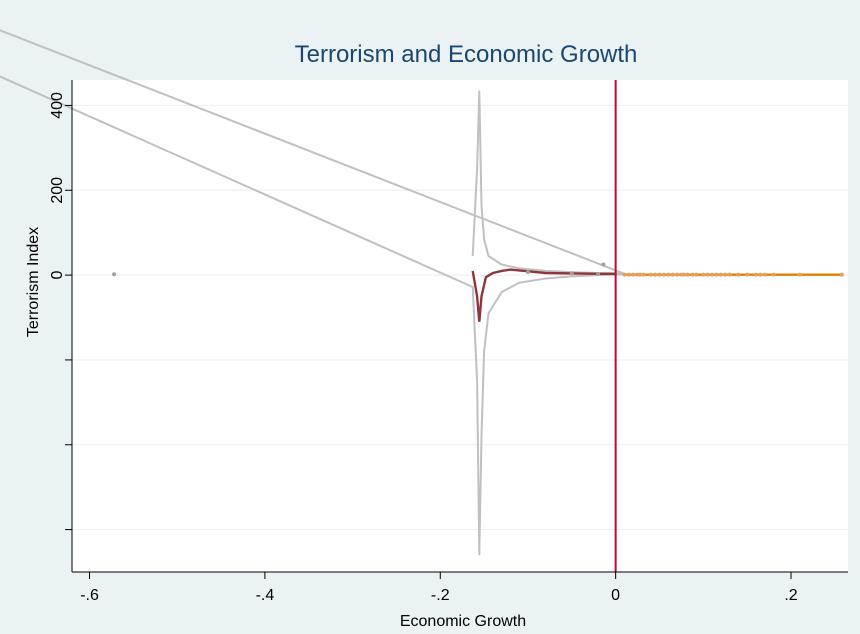 Image resolution: width=860 pixels, height=634 pixels. Describe the element at coordinates (57, 105) in the screenshot. I see `y-tick-label-0: 400` at that location.